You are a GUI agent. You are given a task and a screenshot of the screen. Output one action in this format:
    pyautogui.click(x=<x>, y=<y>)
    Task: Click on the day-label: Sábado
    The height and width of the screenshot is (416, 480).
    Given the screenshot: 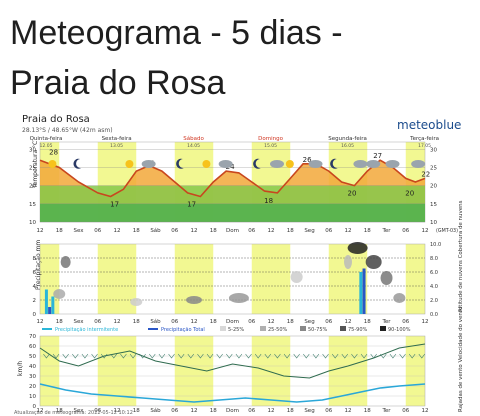 What is the action you would take?
    pyautogui.click(x=193, y=138)
    